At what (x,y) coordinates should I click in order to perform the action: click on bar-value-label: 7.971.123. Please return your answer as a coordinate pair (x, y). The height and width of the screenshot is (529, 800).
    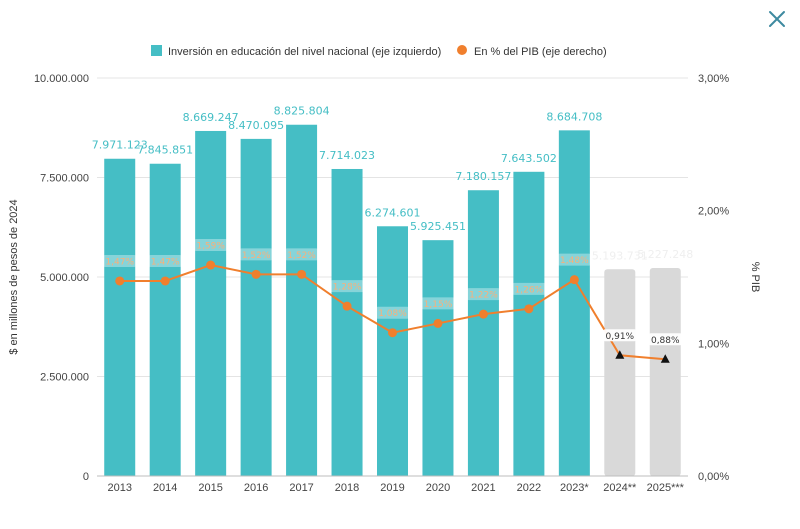
    Looking at the image, I should click on (120, 145).